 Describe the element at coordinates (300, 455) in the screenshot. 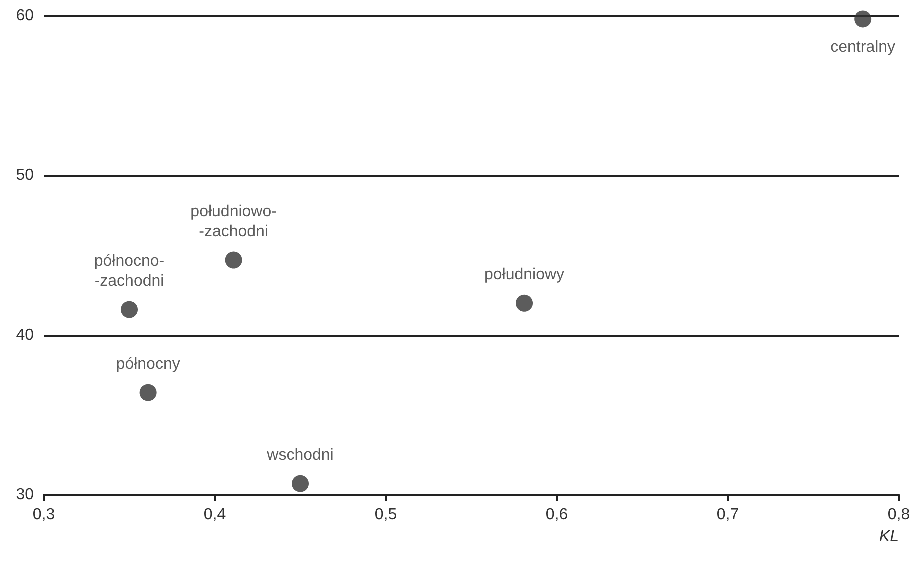

I see `series-label: wschodni` at that location.